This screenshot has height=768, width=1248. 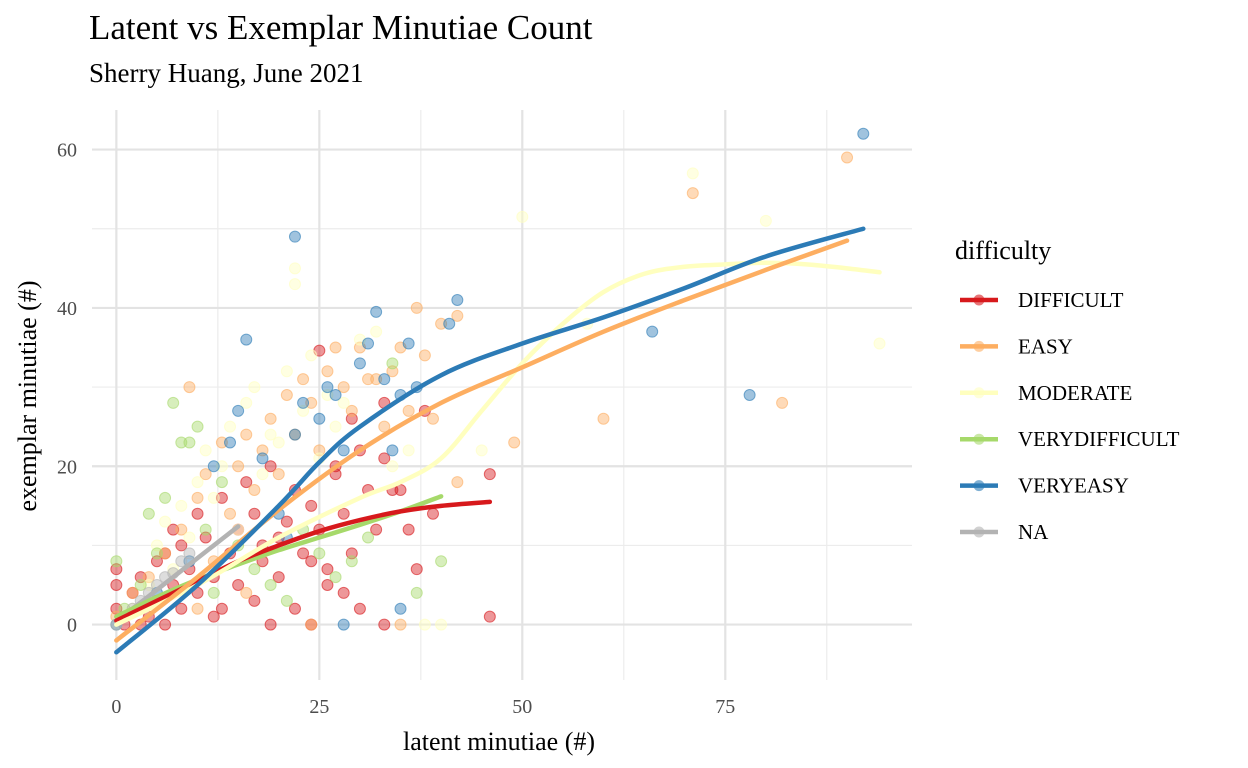 What do you see at coordinates (1073, 486) in the screenshot?
I see `legend-label: VERYEASY` at bounding box center [1073, 486].